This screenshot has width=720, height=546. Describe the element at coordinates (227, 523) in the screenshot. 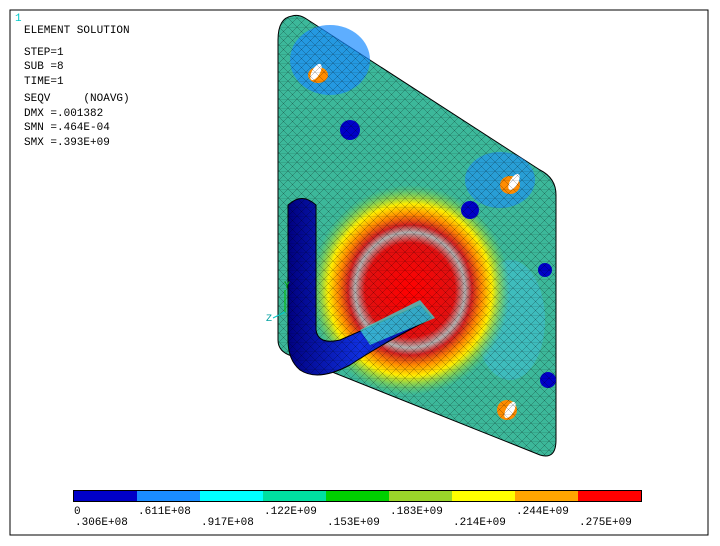

I see `legend-label: .917E+08` at that location.